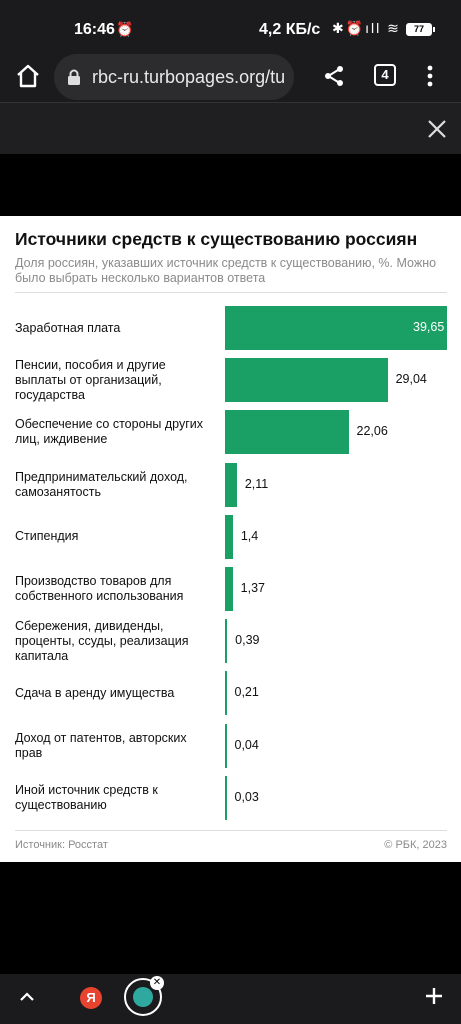 The width and height of the screenshot is (461, 1024). I want to click on data-label: 0,04, so click(246, 744).